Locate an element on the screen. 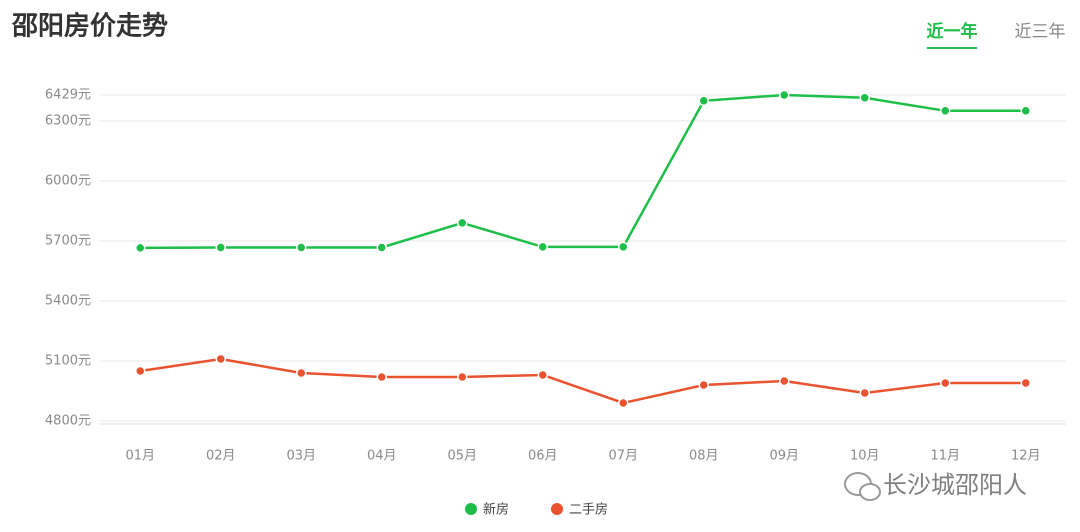 Image resolution: width=1080 pixels, height=532 pixels. x-tick-label: 12月 is located at coordinates (1026, 456).